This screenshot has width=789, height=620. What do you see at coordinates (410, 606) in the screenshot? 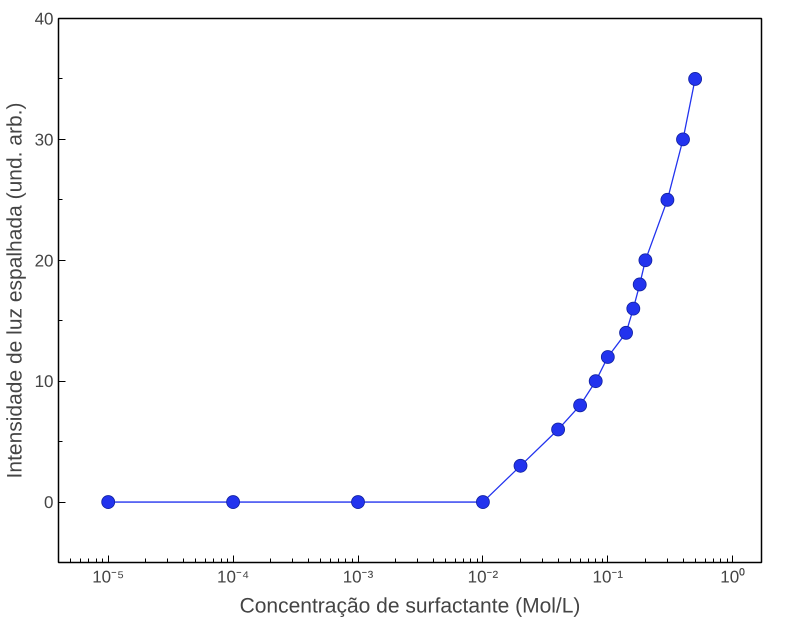
I see `x-axis-title: Concentração de surfactante (Mol/L)` at bounding box center [410, 606].